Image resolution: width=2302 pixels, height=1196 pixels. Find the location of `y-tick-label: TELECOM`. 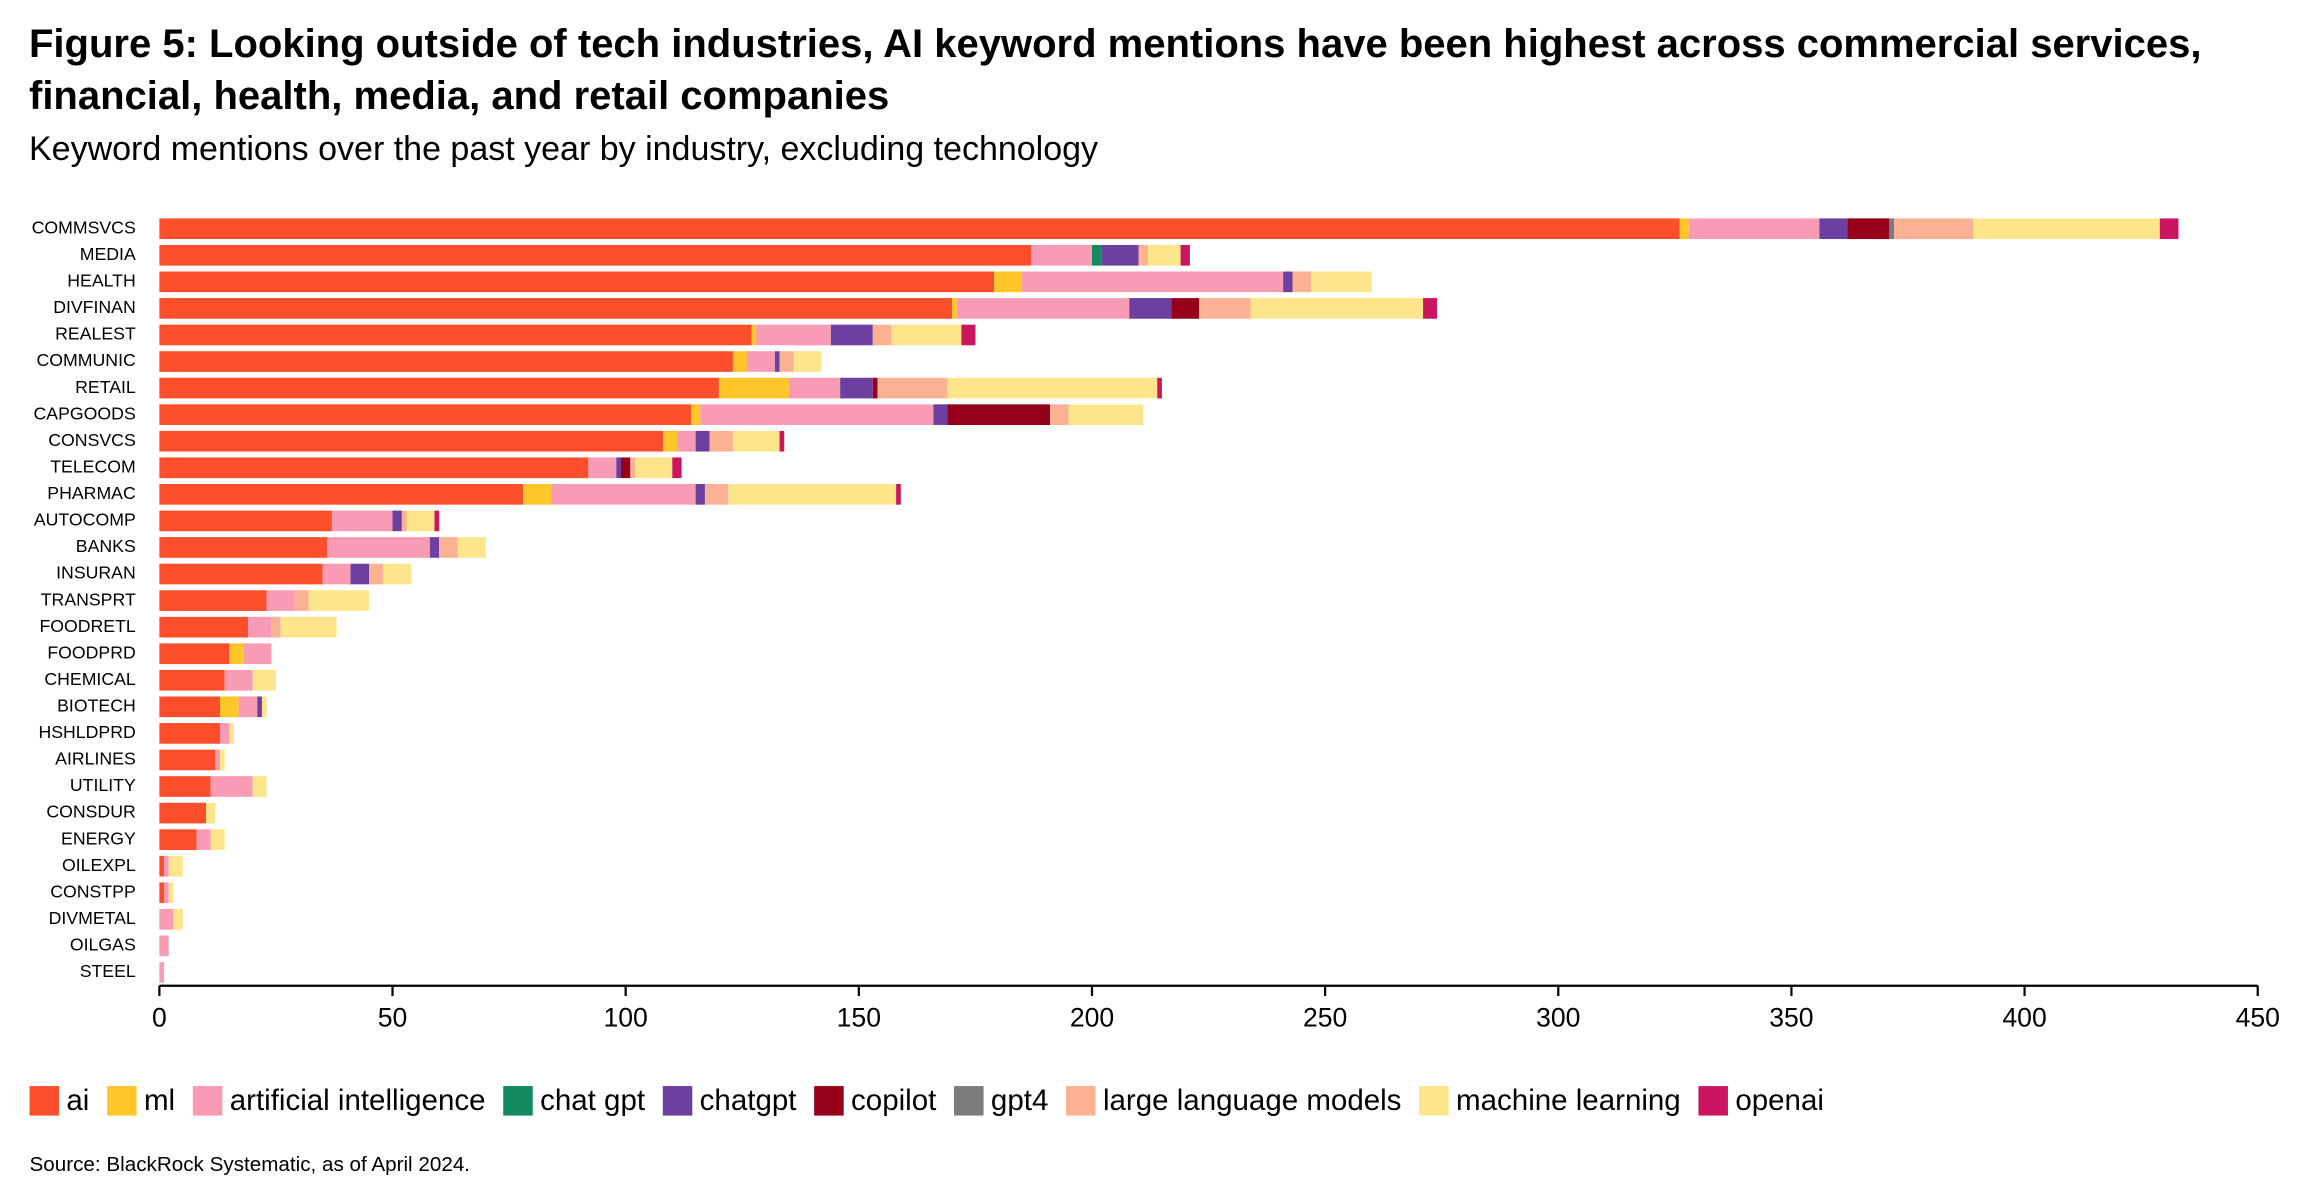

y-tick-label: TELECOM is located at coordinates (93, 466).